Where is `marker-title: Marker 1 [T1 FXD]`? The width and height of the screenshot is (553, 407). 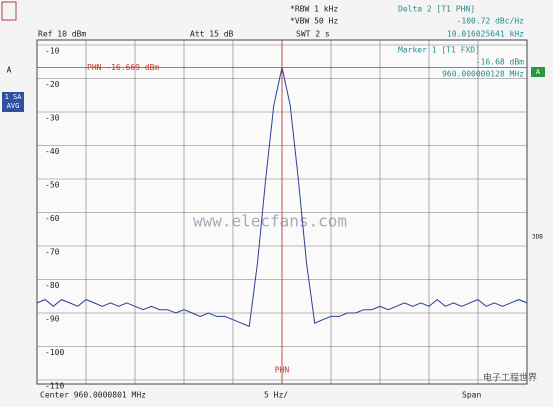
marker-title: Marker 1 [T1 FXD] is located at coordinates (439, 50).